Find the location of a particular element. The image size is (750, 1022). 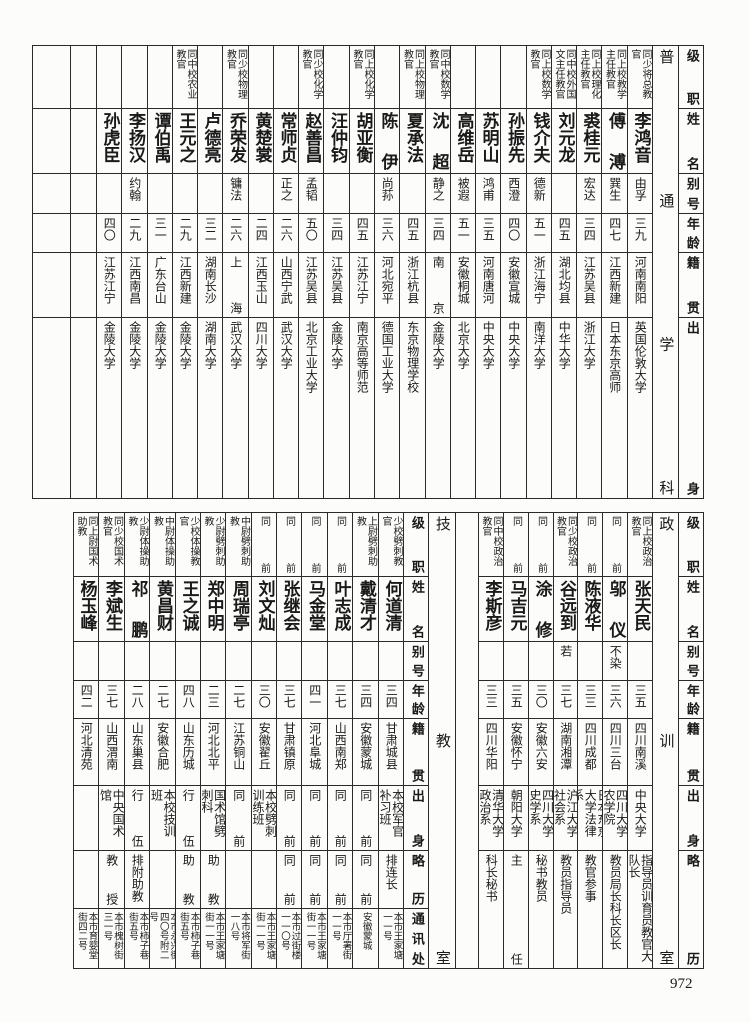

age-cell-text: 二六 is located at coordinates (286, 229).